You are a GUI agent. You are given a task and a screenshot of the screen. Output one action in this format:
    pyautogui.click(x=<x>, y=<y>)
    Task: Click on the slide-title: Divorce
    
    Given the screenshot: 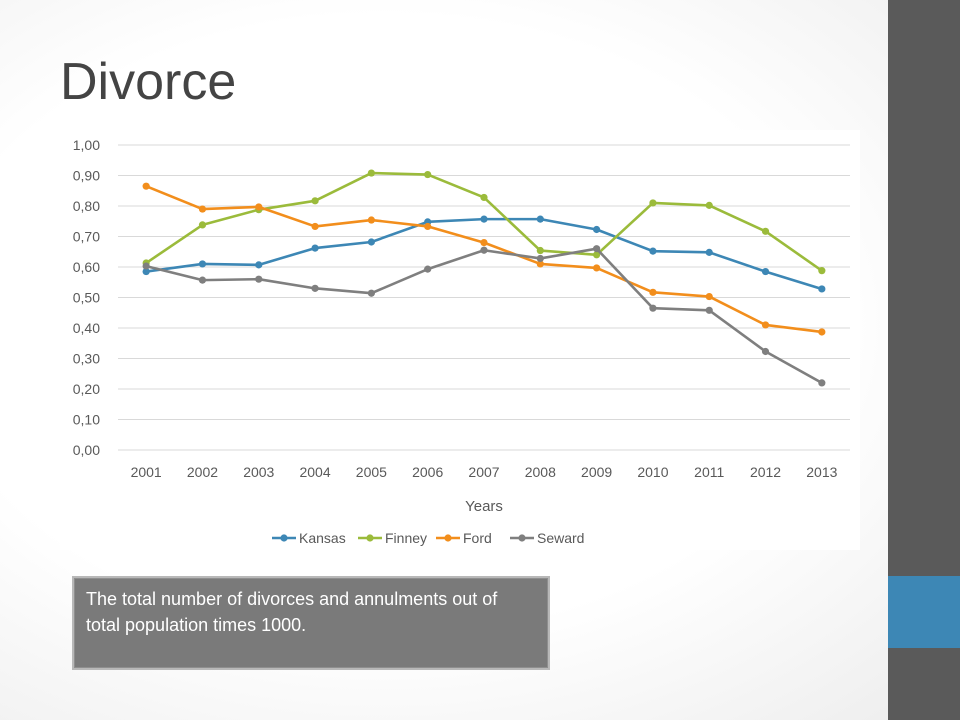 What is the action you would take?
    pyautogui.click(x=148, y=82)
    